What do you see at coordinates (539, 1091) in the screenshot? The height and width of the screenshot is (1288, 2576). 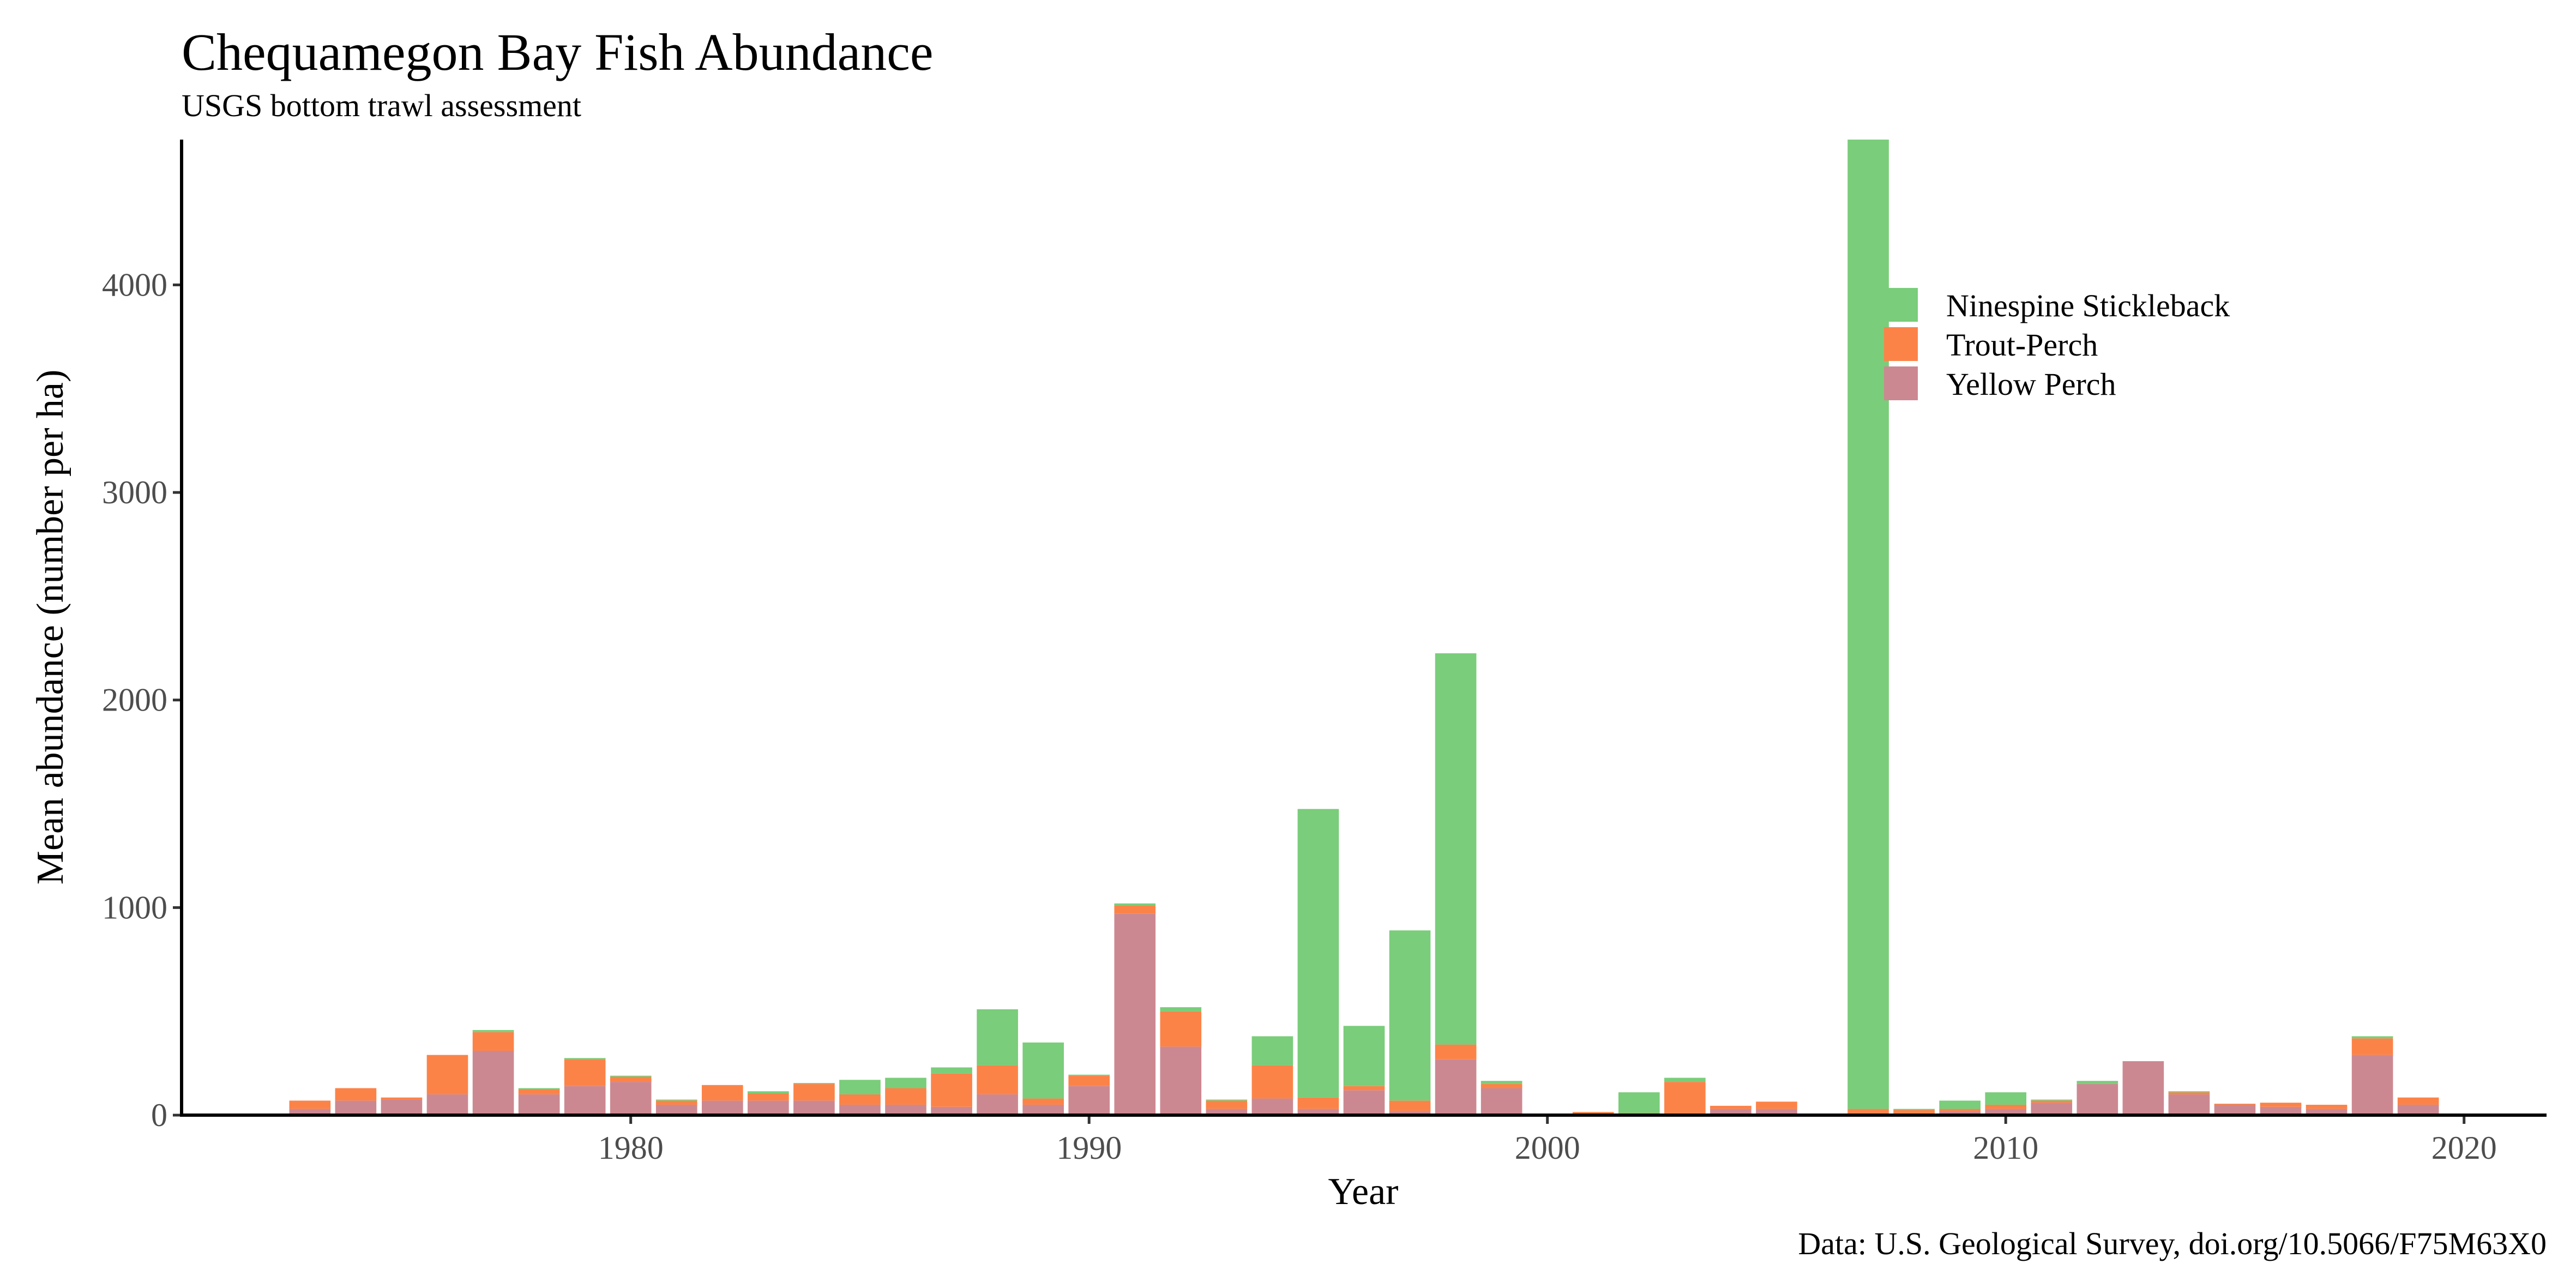 I see `bar-trout-perch-1978` at bounding box center [539, 1091].